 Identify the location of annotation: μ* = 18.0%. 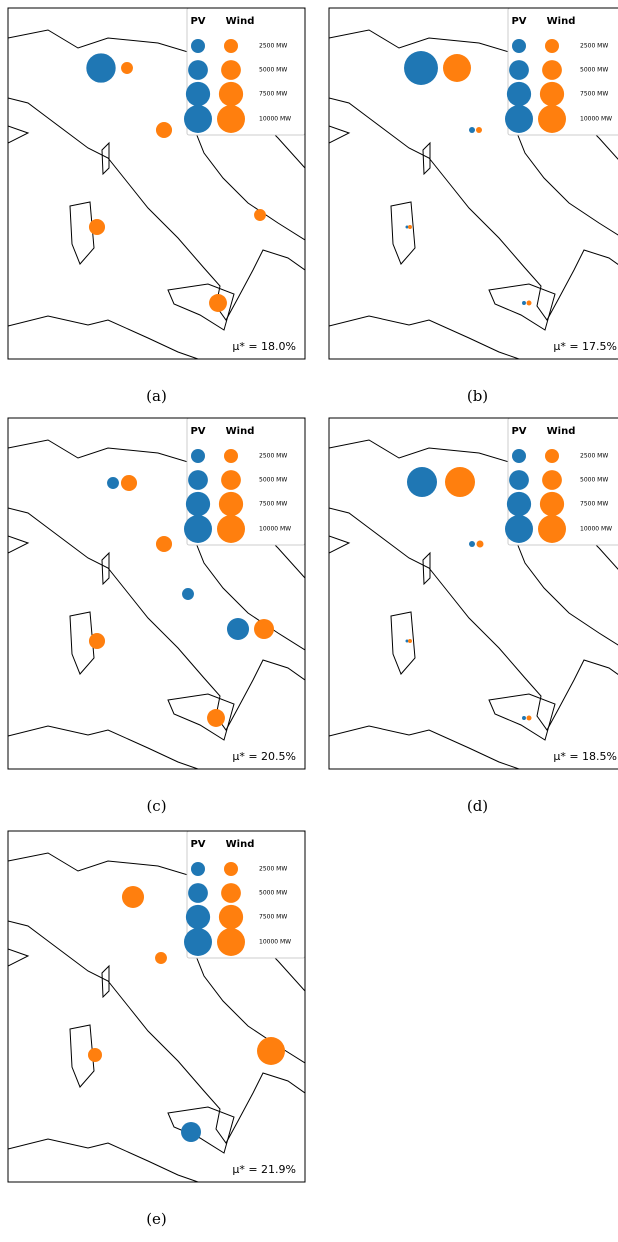
(264, 346).